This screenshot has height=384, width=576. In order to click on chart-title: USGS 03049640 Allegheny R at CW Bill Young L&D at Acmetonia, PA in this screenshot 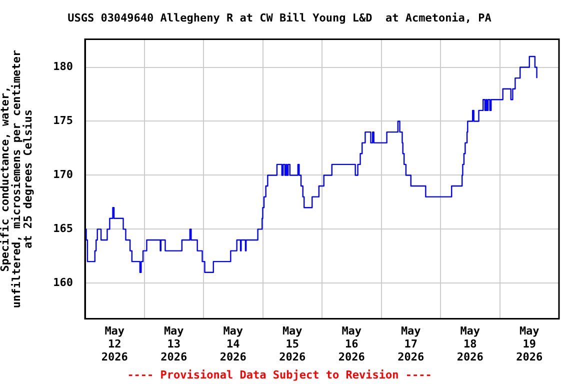, I will do `click(280, 17)`.